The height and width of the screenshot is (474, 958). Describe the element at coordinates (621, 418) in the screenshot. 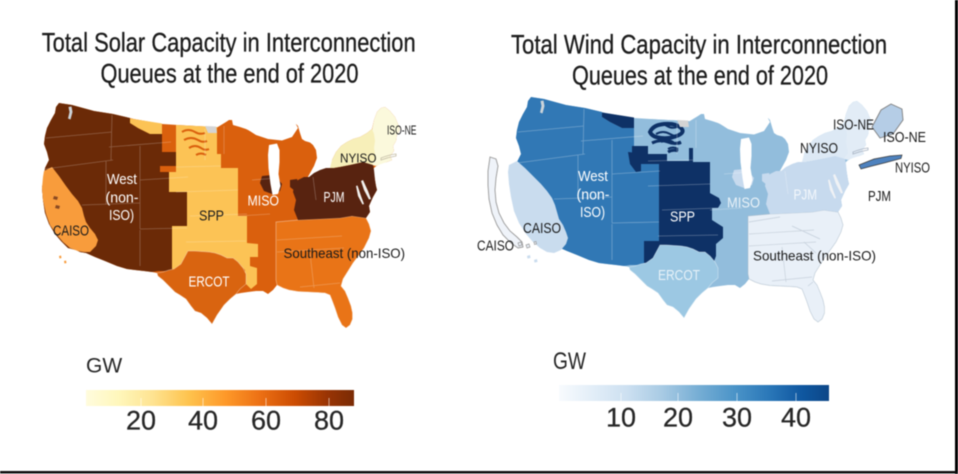

I see `svg-text: 10` at that location.